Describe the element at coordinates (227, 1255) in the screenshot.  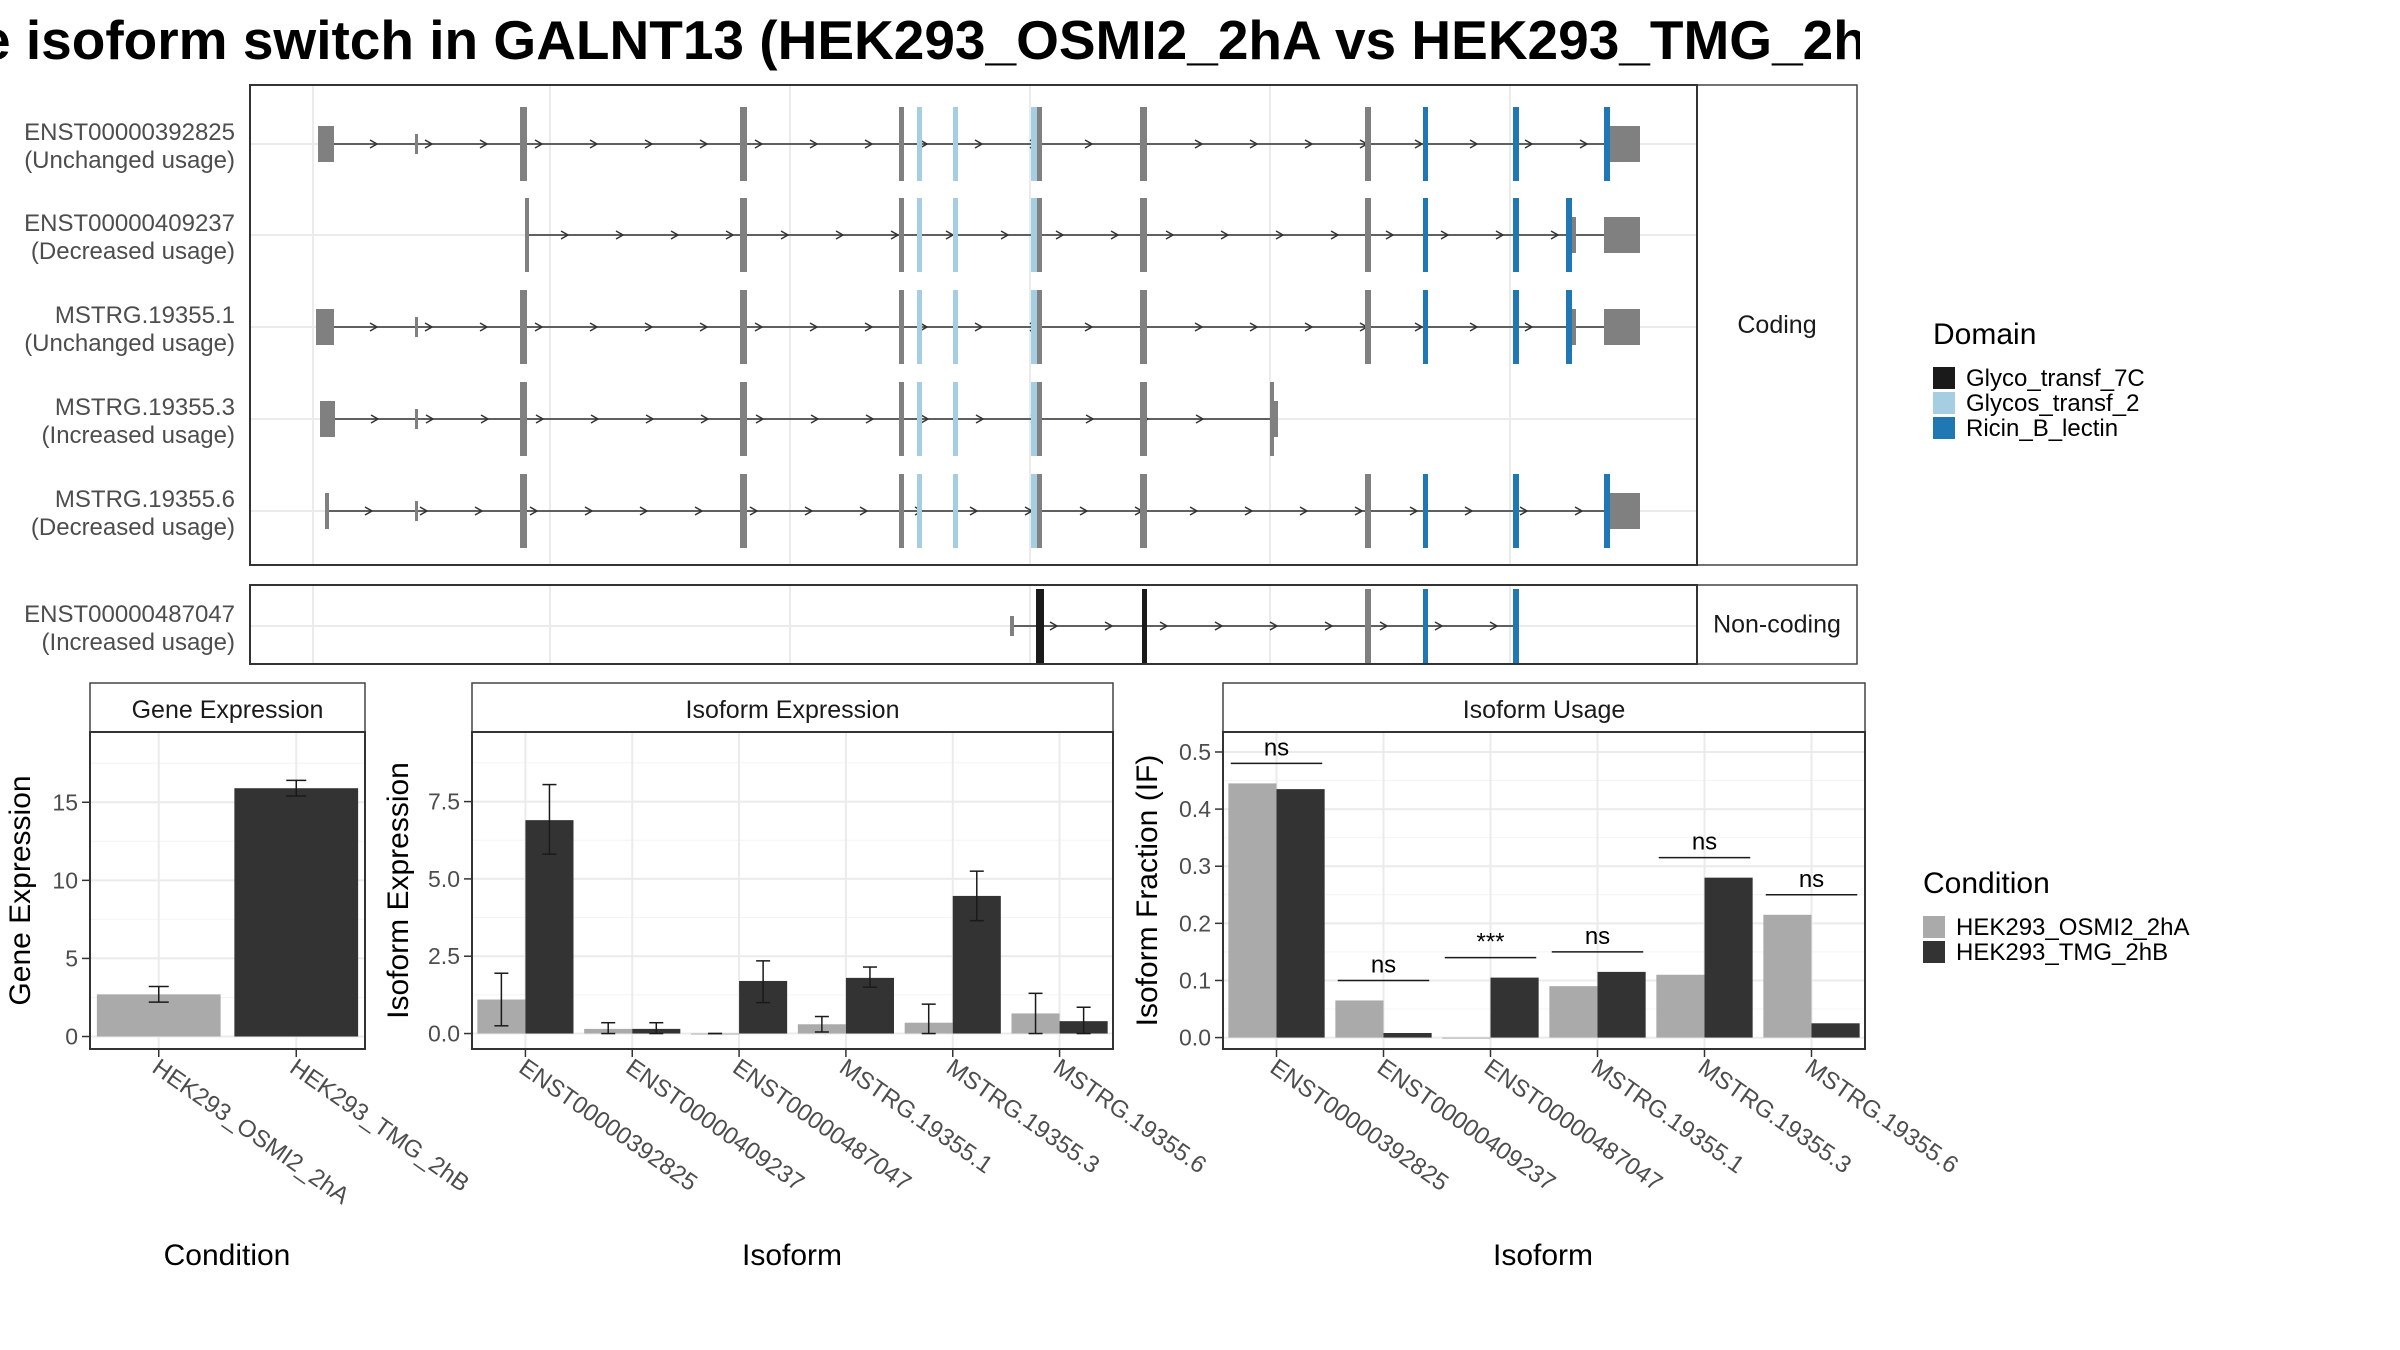
I see `gene-expression-x-axis-title: Condition` at that location.